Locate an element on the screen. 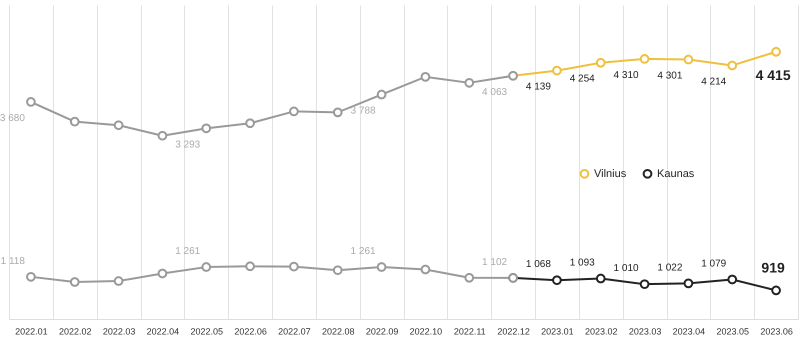  data-label: 1 093 is located at coordinates (583, 263).